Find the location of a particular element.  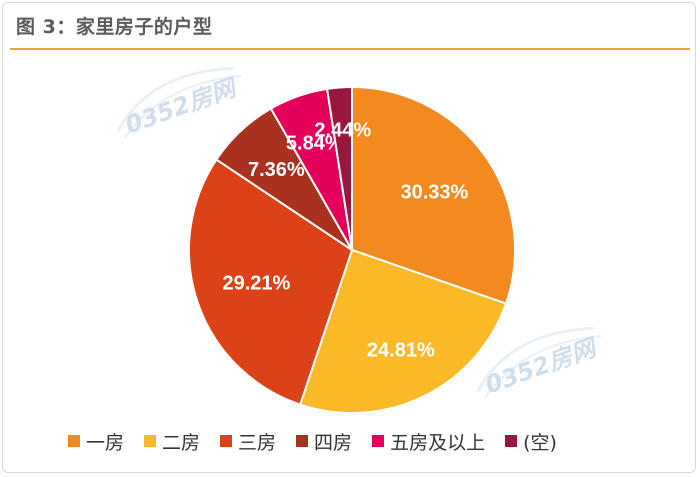

title-divider is located at coordinates (350, 49).